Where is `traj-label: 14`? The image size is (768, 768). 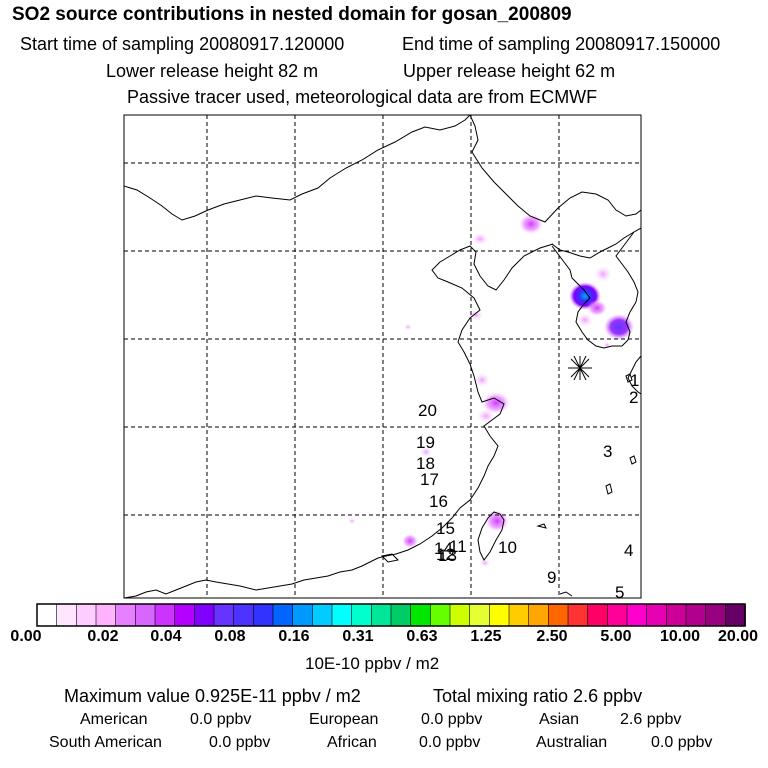 traj-label: 14 is located at coordinates (443, 548).